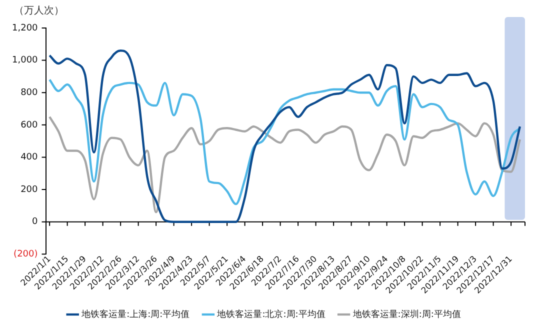  I want to click on y-tick-label: 400, so click(29, 157).